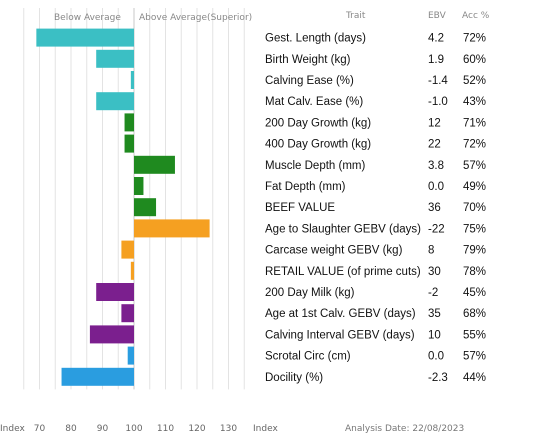  Describe the element at coordinates (474, 378) in the screenshot. I see `acc-value: 44%` at that location.